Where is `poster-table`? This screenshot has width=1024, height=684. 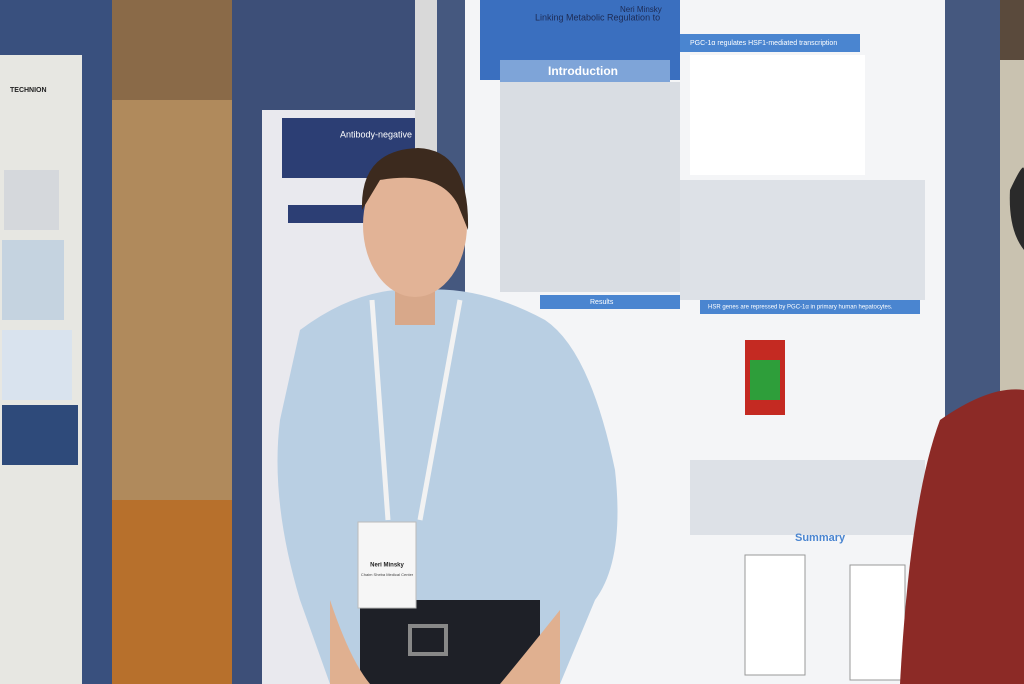 poster-table is located at coordinates (40, 435).